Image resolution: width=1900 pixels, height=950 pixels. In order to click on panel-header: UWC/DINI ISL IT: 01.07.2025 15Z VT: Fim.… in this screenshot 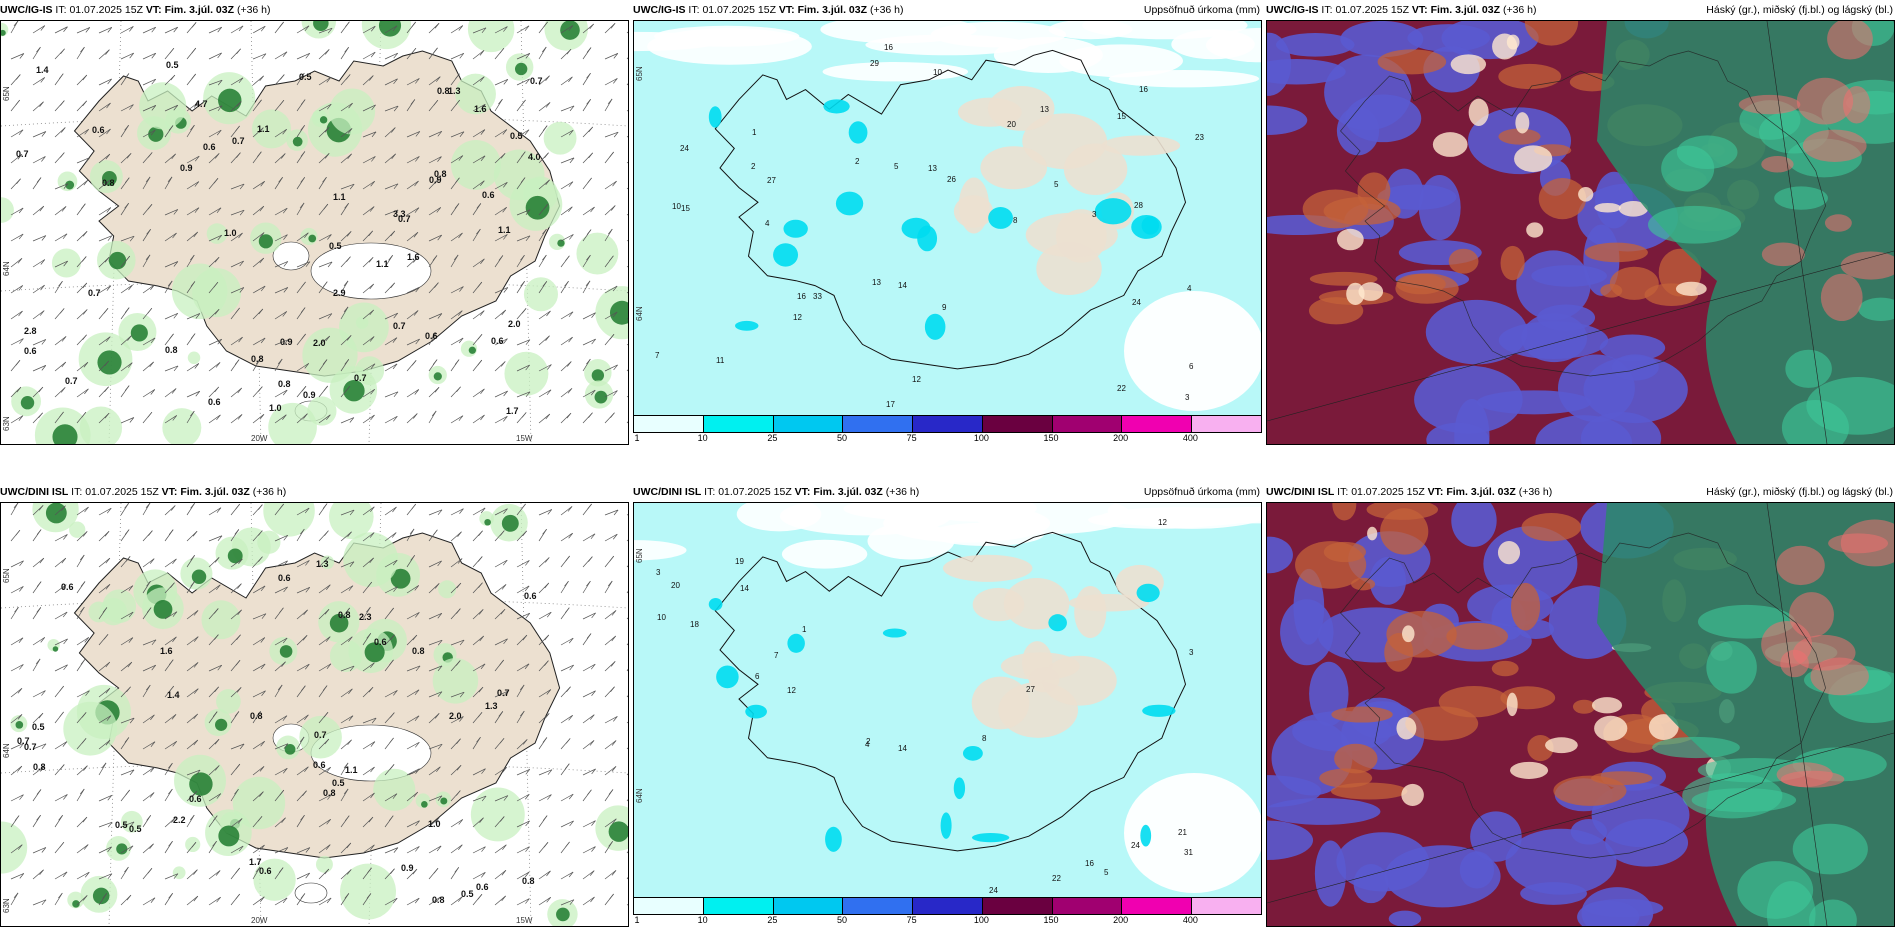, I will do `click(1580, 492)`.